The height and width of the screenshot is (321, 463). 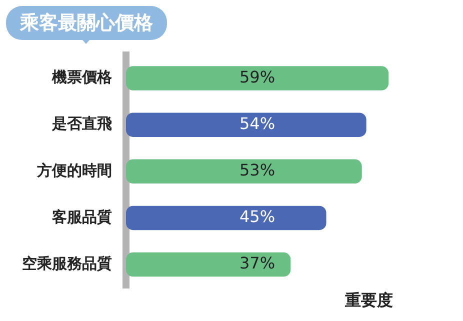 I want to click on chart-title: 乘客最關心價格, so click(x=86, y=23).